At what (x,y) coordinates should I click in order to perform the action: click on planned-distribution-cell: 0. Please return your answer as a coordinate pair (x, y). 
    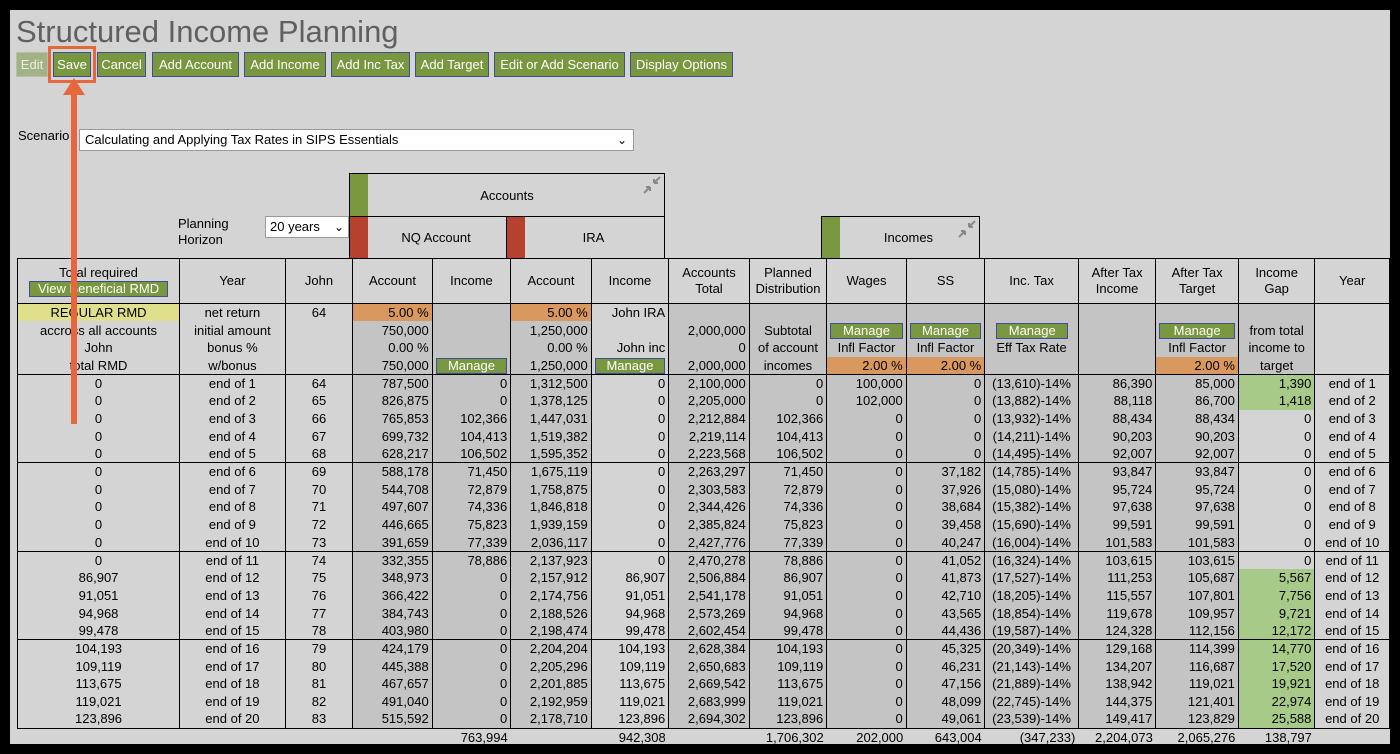
    Looking at the image, I should click on (788, 382).